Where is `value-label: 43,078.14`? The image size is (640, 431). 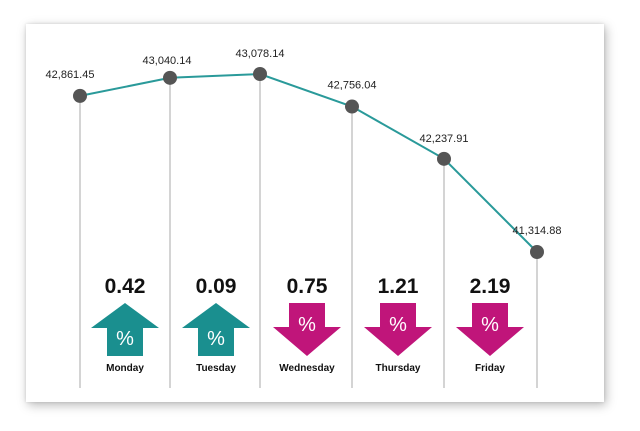
value-label: 43,078.14 is located at coordinates (260, 54).